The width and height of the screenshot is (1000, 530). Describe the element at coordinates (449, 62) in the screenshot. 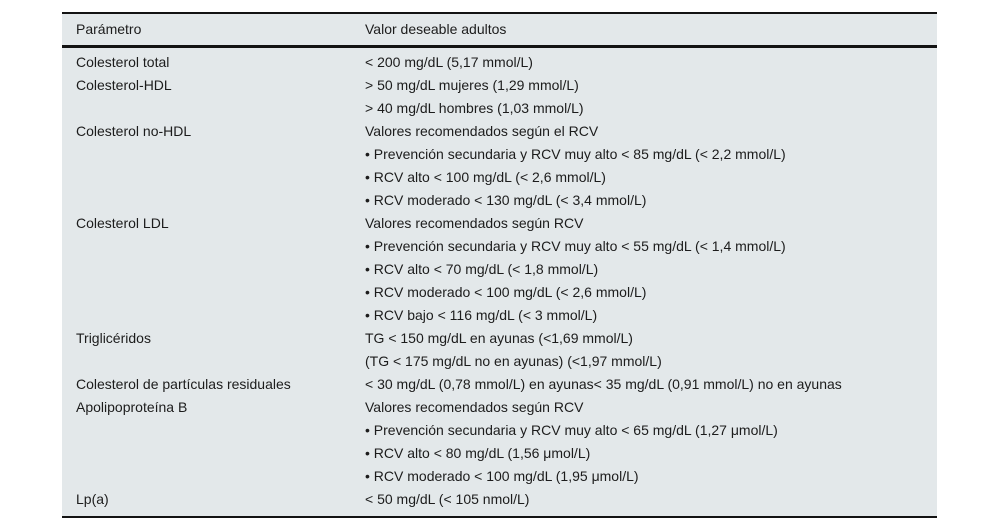

I see `value-line: < 200 mg/dL (5,17 mmol/L)` at that location.